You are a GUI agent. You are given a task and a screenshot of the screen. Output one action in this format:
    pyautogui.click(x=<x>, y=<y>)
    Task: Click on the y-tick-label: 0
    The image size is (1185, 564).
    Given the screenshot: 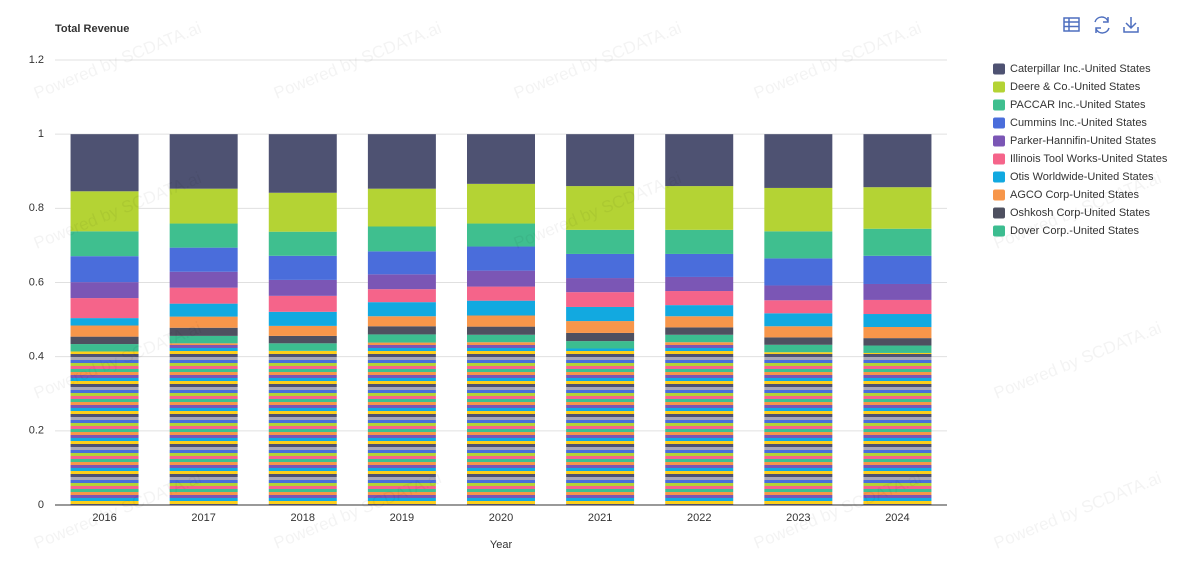 What is the action you would take?
    pyautogui.click(x=41, y=505)
    